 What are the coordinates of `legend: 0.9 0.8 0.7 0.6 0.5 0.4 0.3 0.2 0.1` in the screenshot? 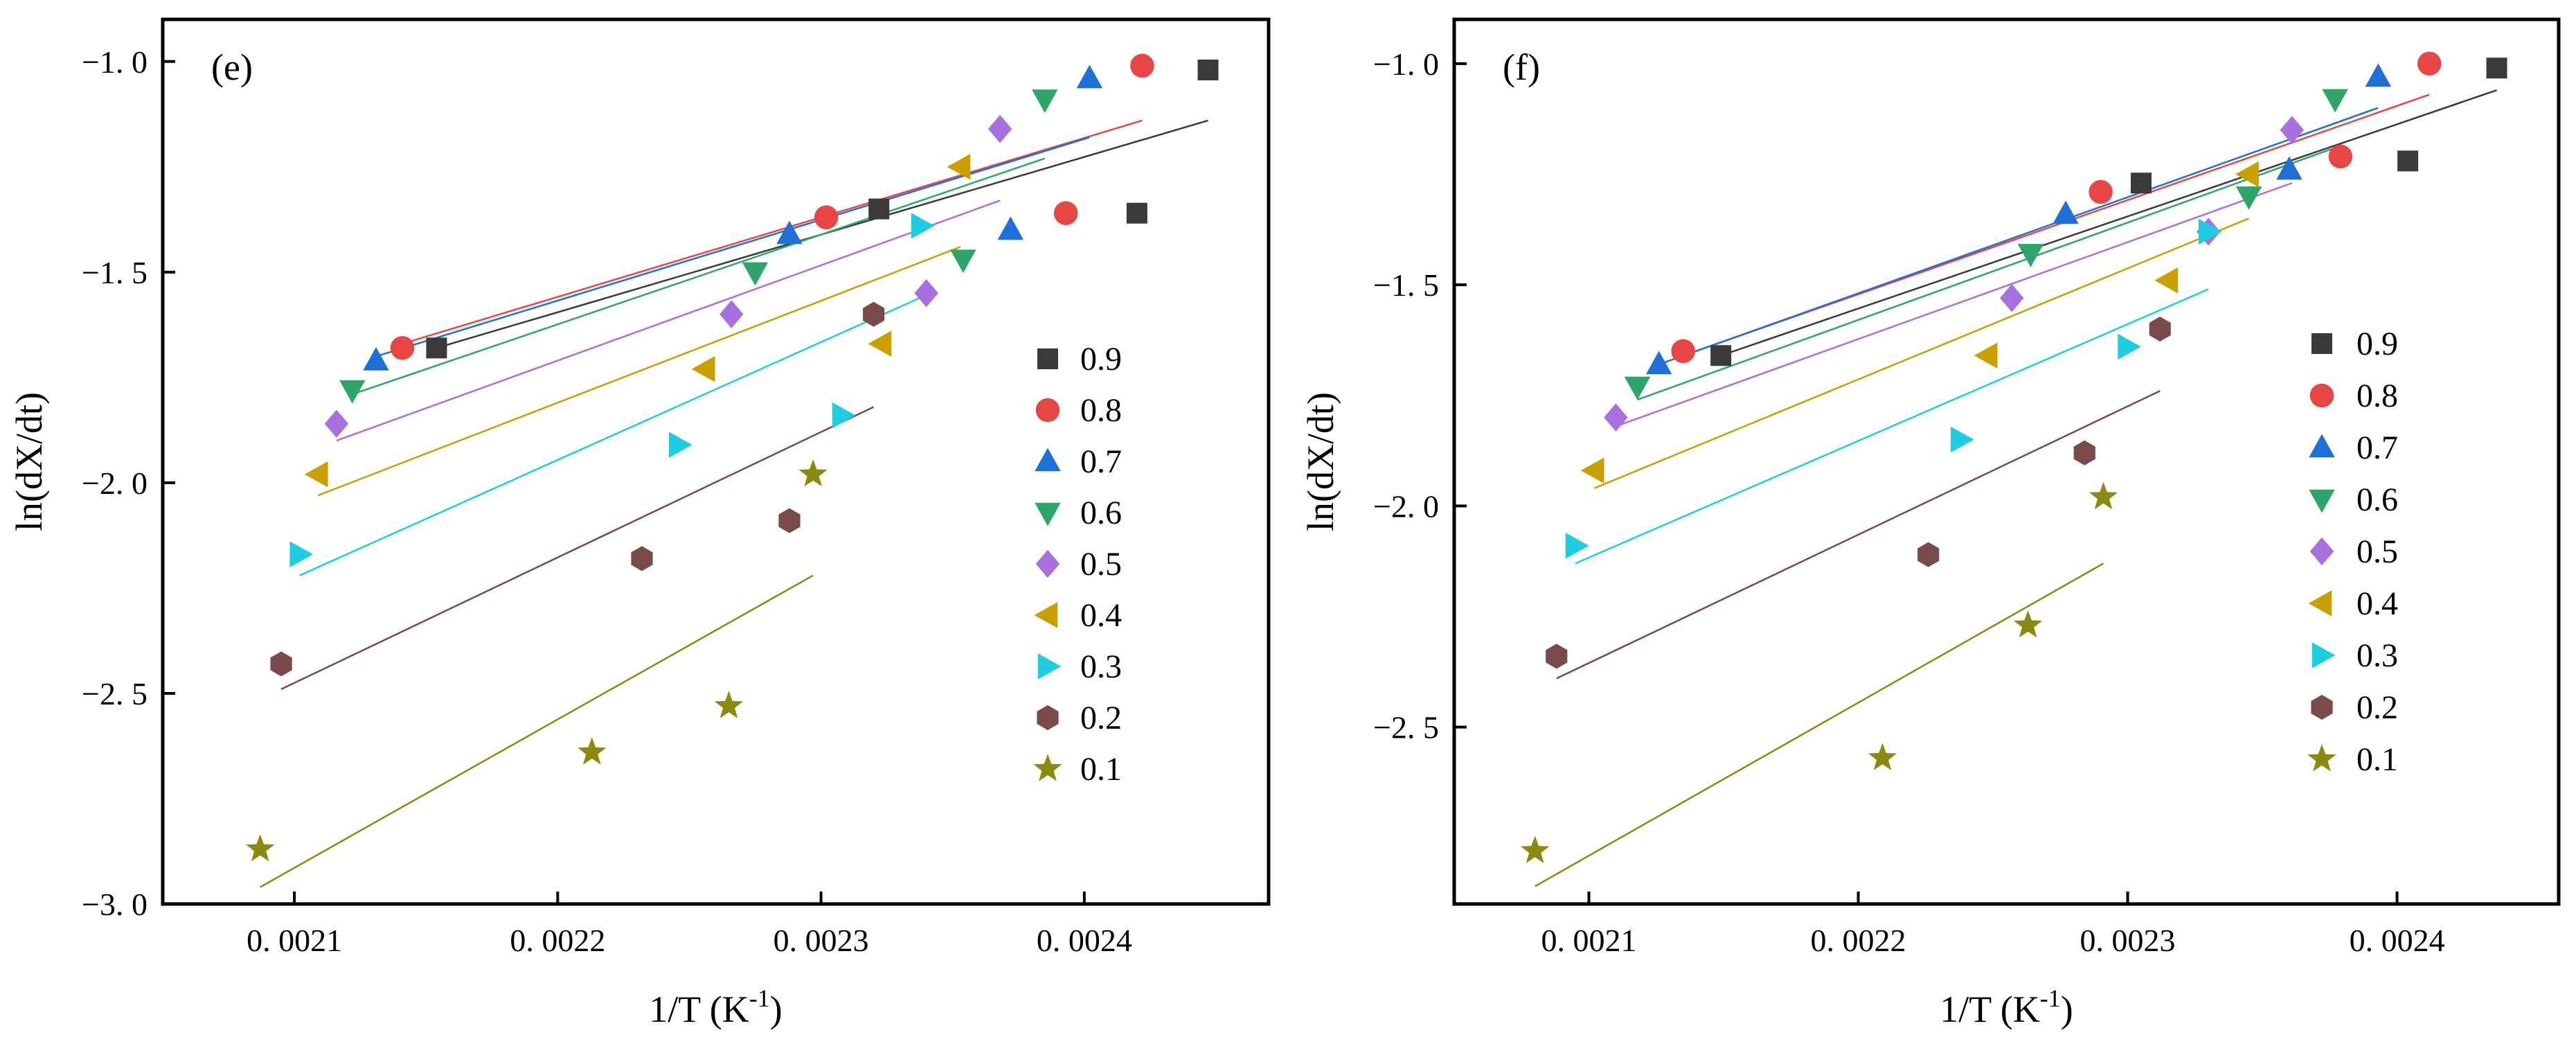 It's located at (1077, 564).